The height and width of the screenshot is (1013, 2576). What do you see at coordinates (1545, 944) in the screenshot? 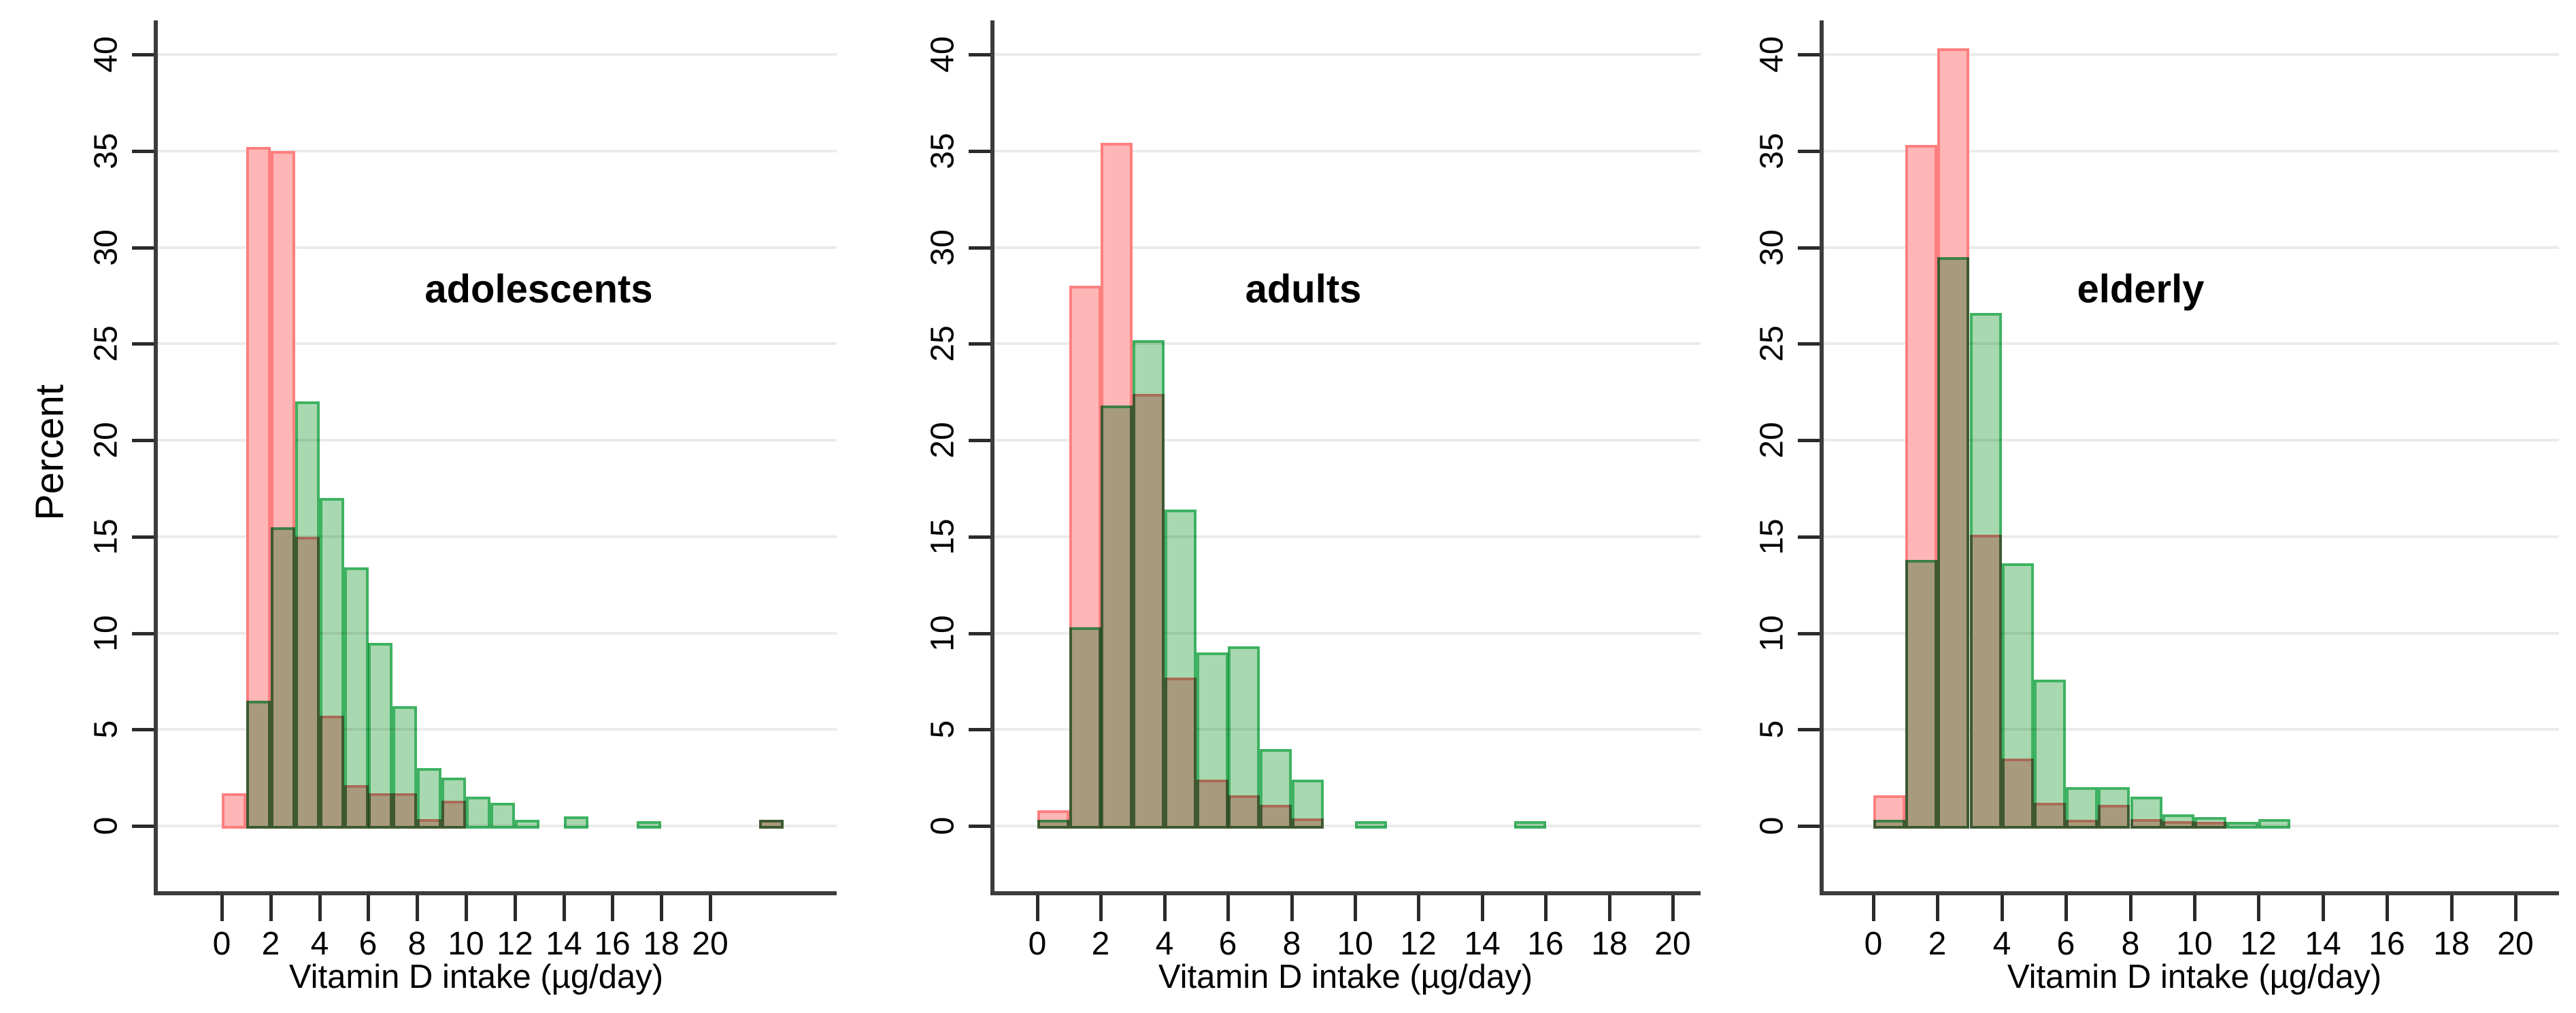
I see `x-tick-label: 16` at bounding box center [1545, 944].